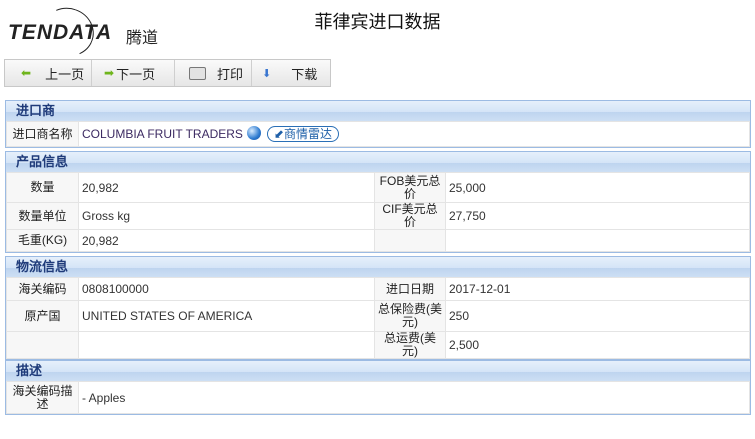 The image size is (755, 439). I want to click on logo-text: TENDATA, so click(60, 32).